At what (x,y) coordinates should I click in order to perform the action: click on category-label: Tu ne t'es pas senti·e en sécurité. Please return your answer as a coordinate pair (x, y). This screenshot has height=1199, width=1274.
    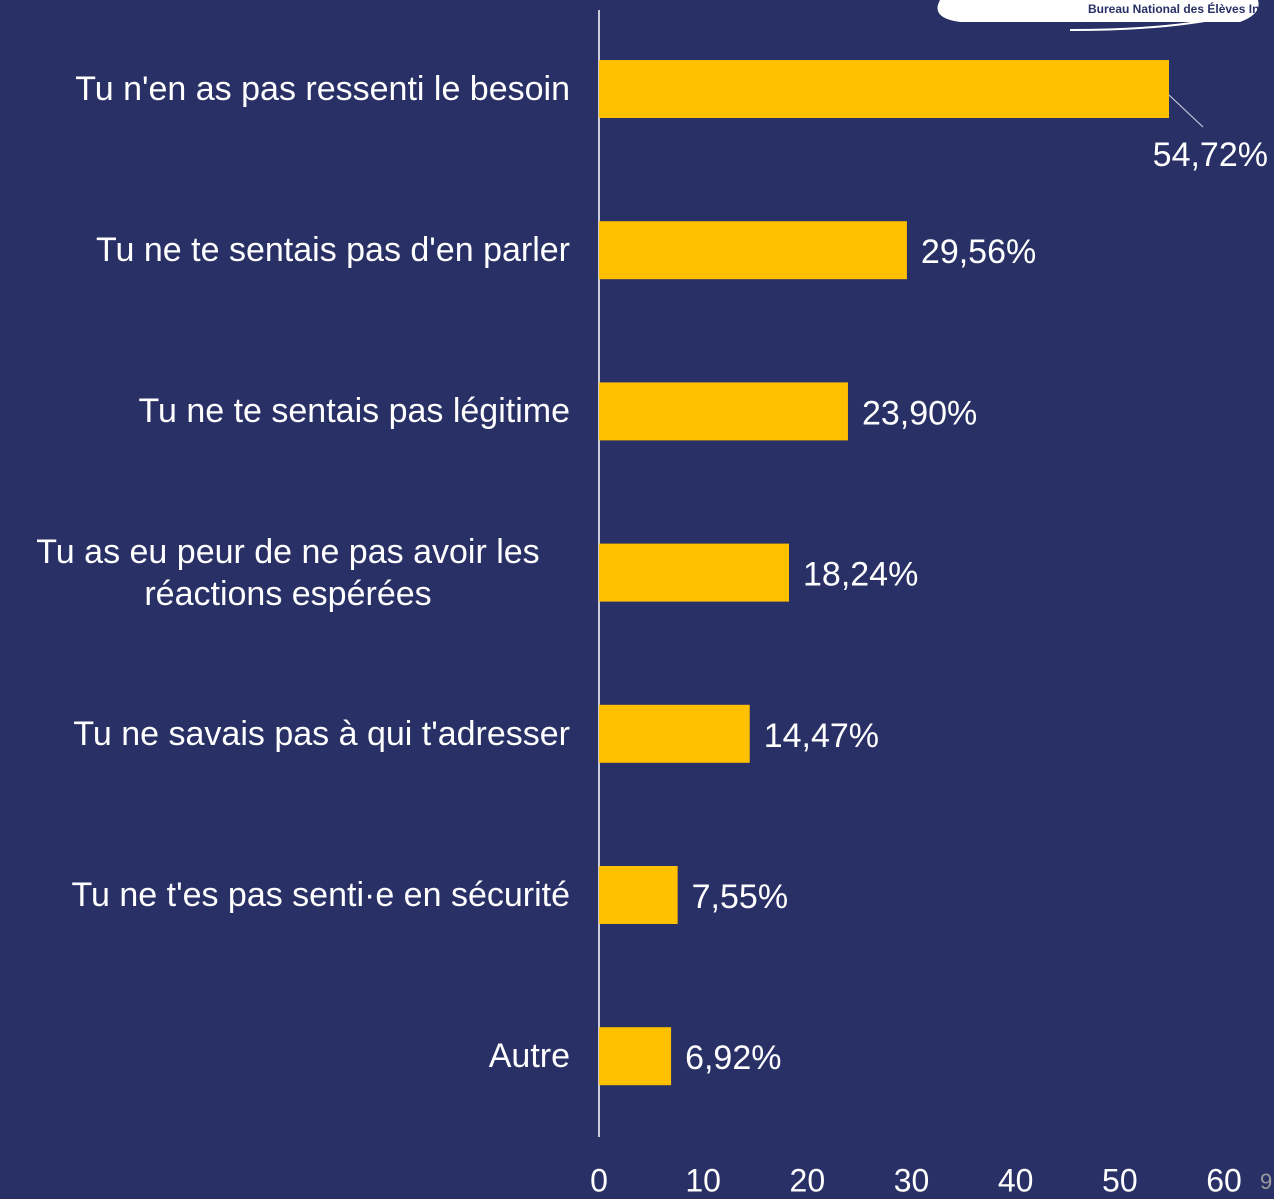
    Looking at the image, I should click on (288, 895).